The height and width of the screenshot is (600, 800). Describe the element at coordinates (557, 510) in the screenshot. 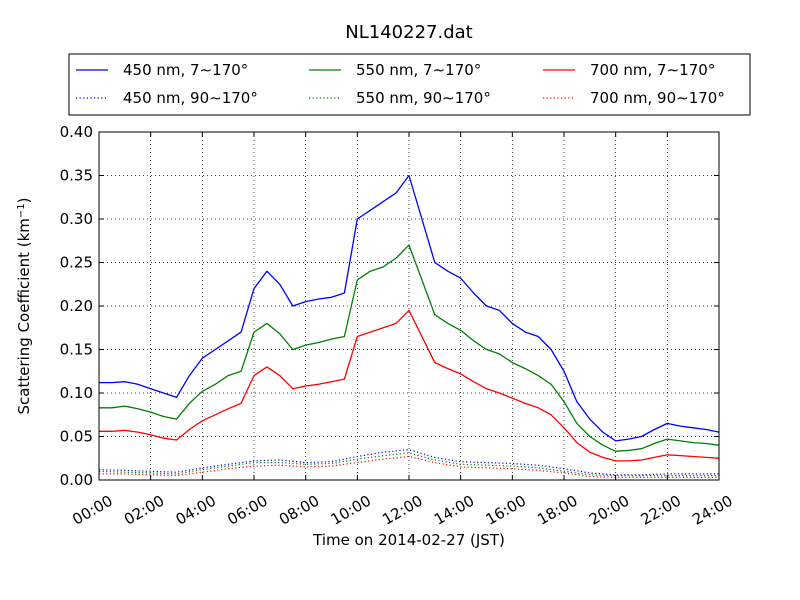

I see `x-tick-label: 18:00` at that location.